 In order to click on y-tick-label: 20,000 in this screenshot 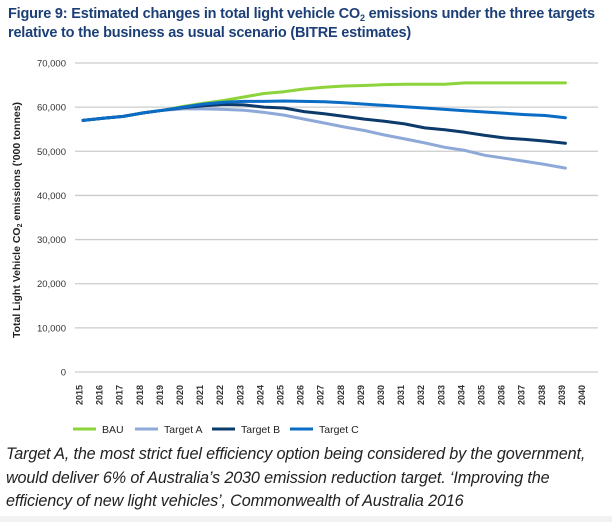, I will do `click(51, 284)`.